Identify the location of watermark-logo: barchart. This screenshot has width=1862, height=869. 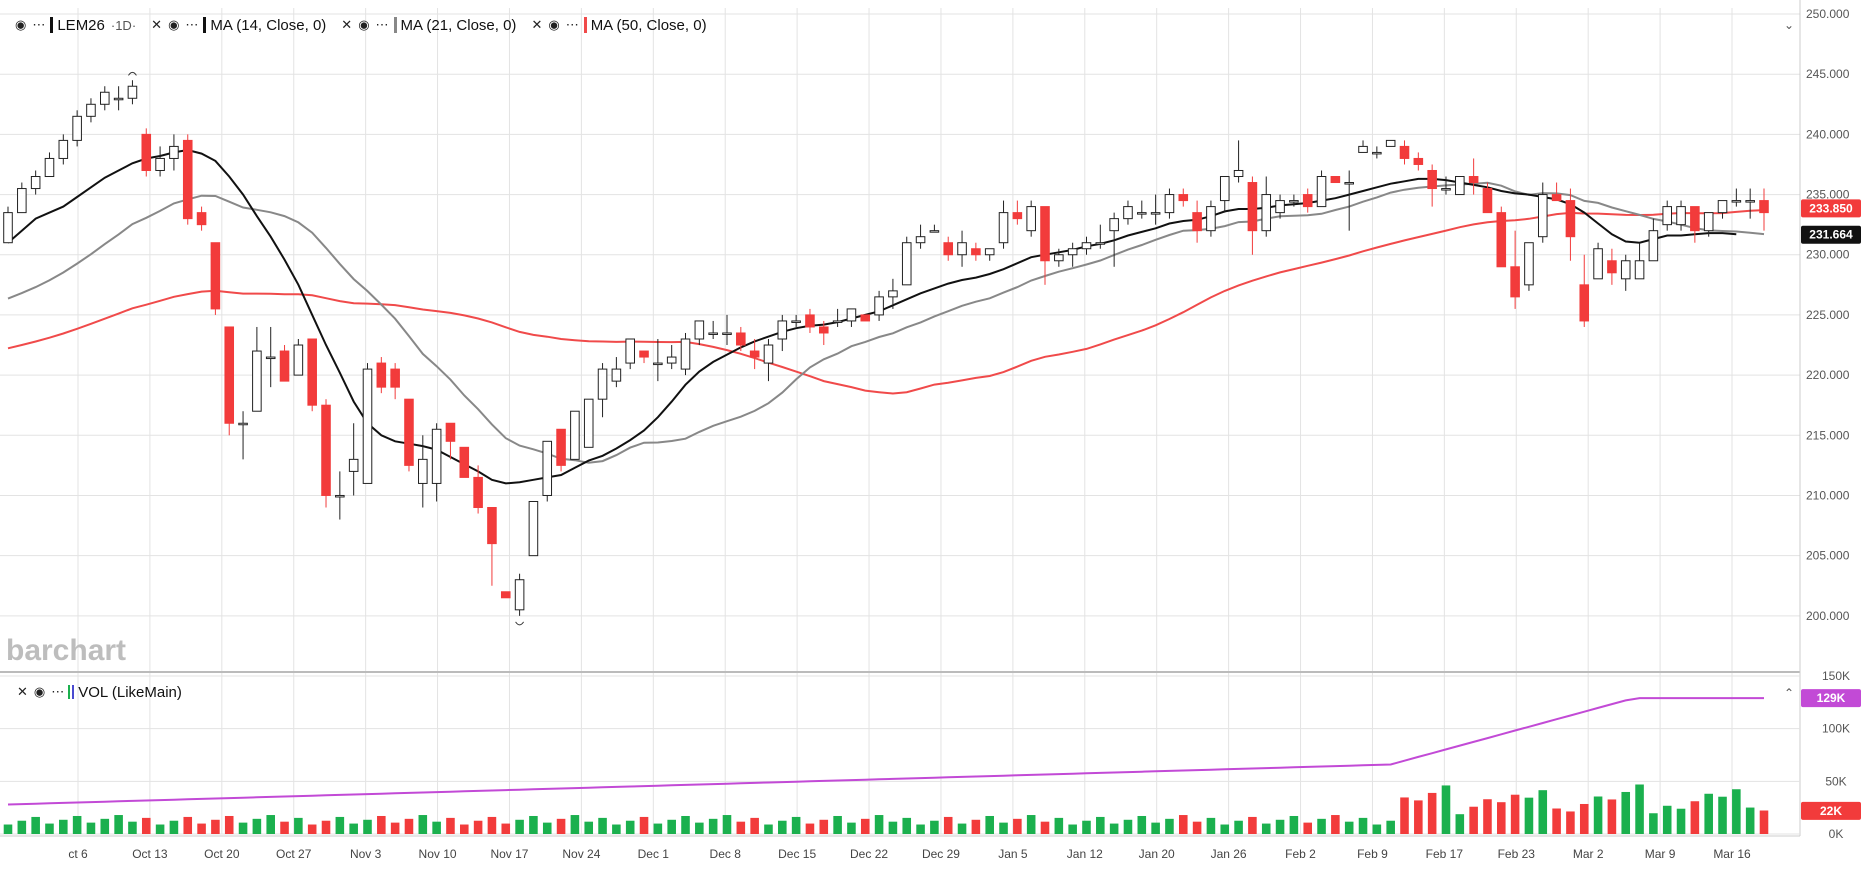
(66, 650).